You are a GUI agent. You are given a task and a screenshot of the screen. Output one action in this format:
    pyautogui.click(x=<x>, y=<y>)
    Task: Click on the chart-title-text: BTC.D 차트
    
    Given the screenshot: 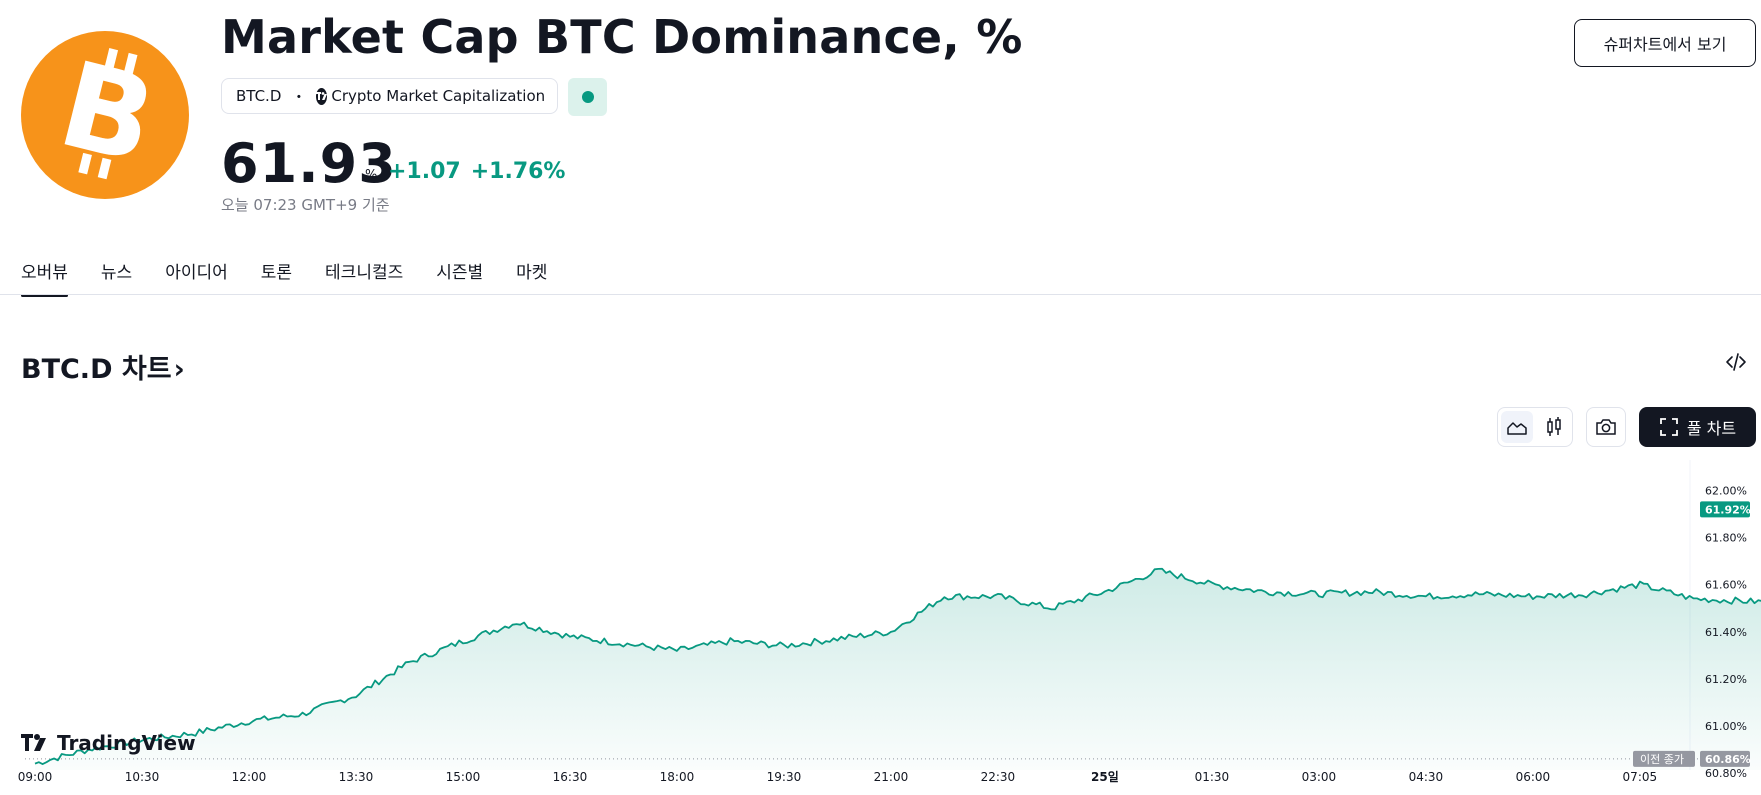 What is the action you would take?
    pyautogui.click(x=96, y=369)
    